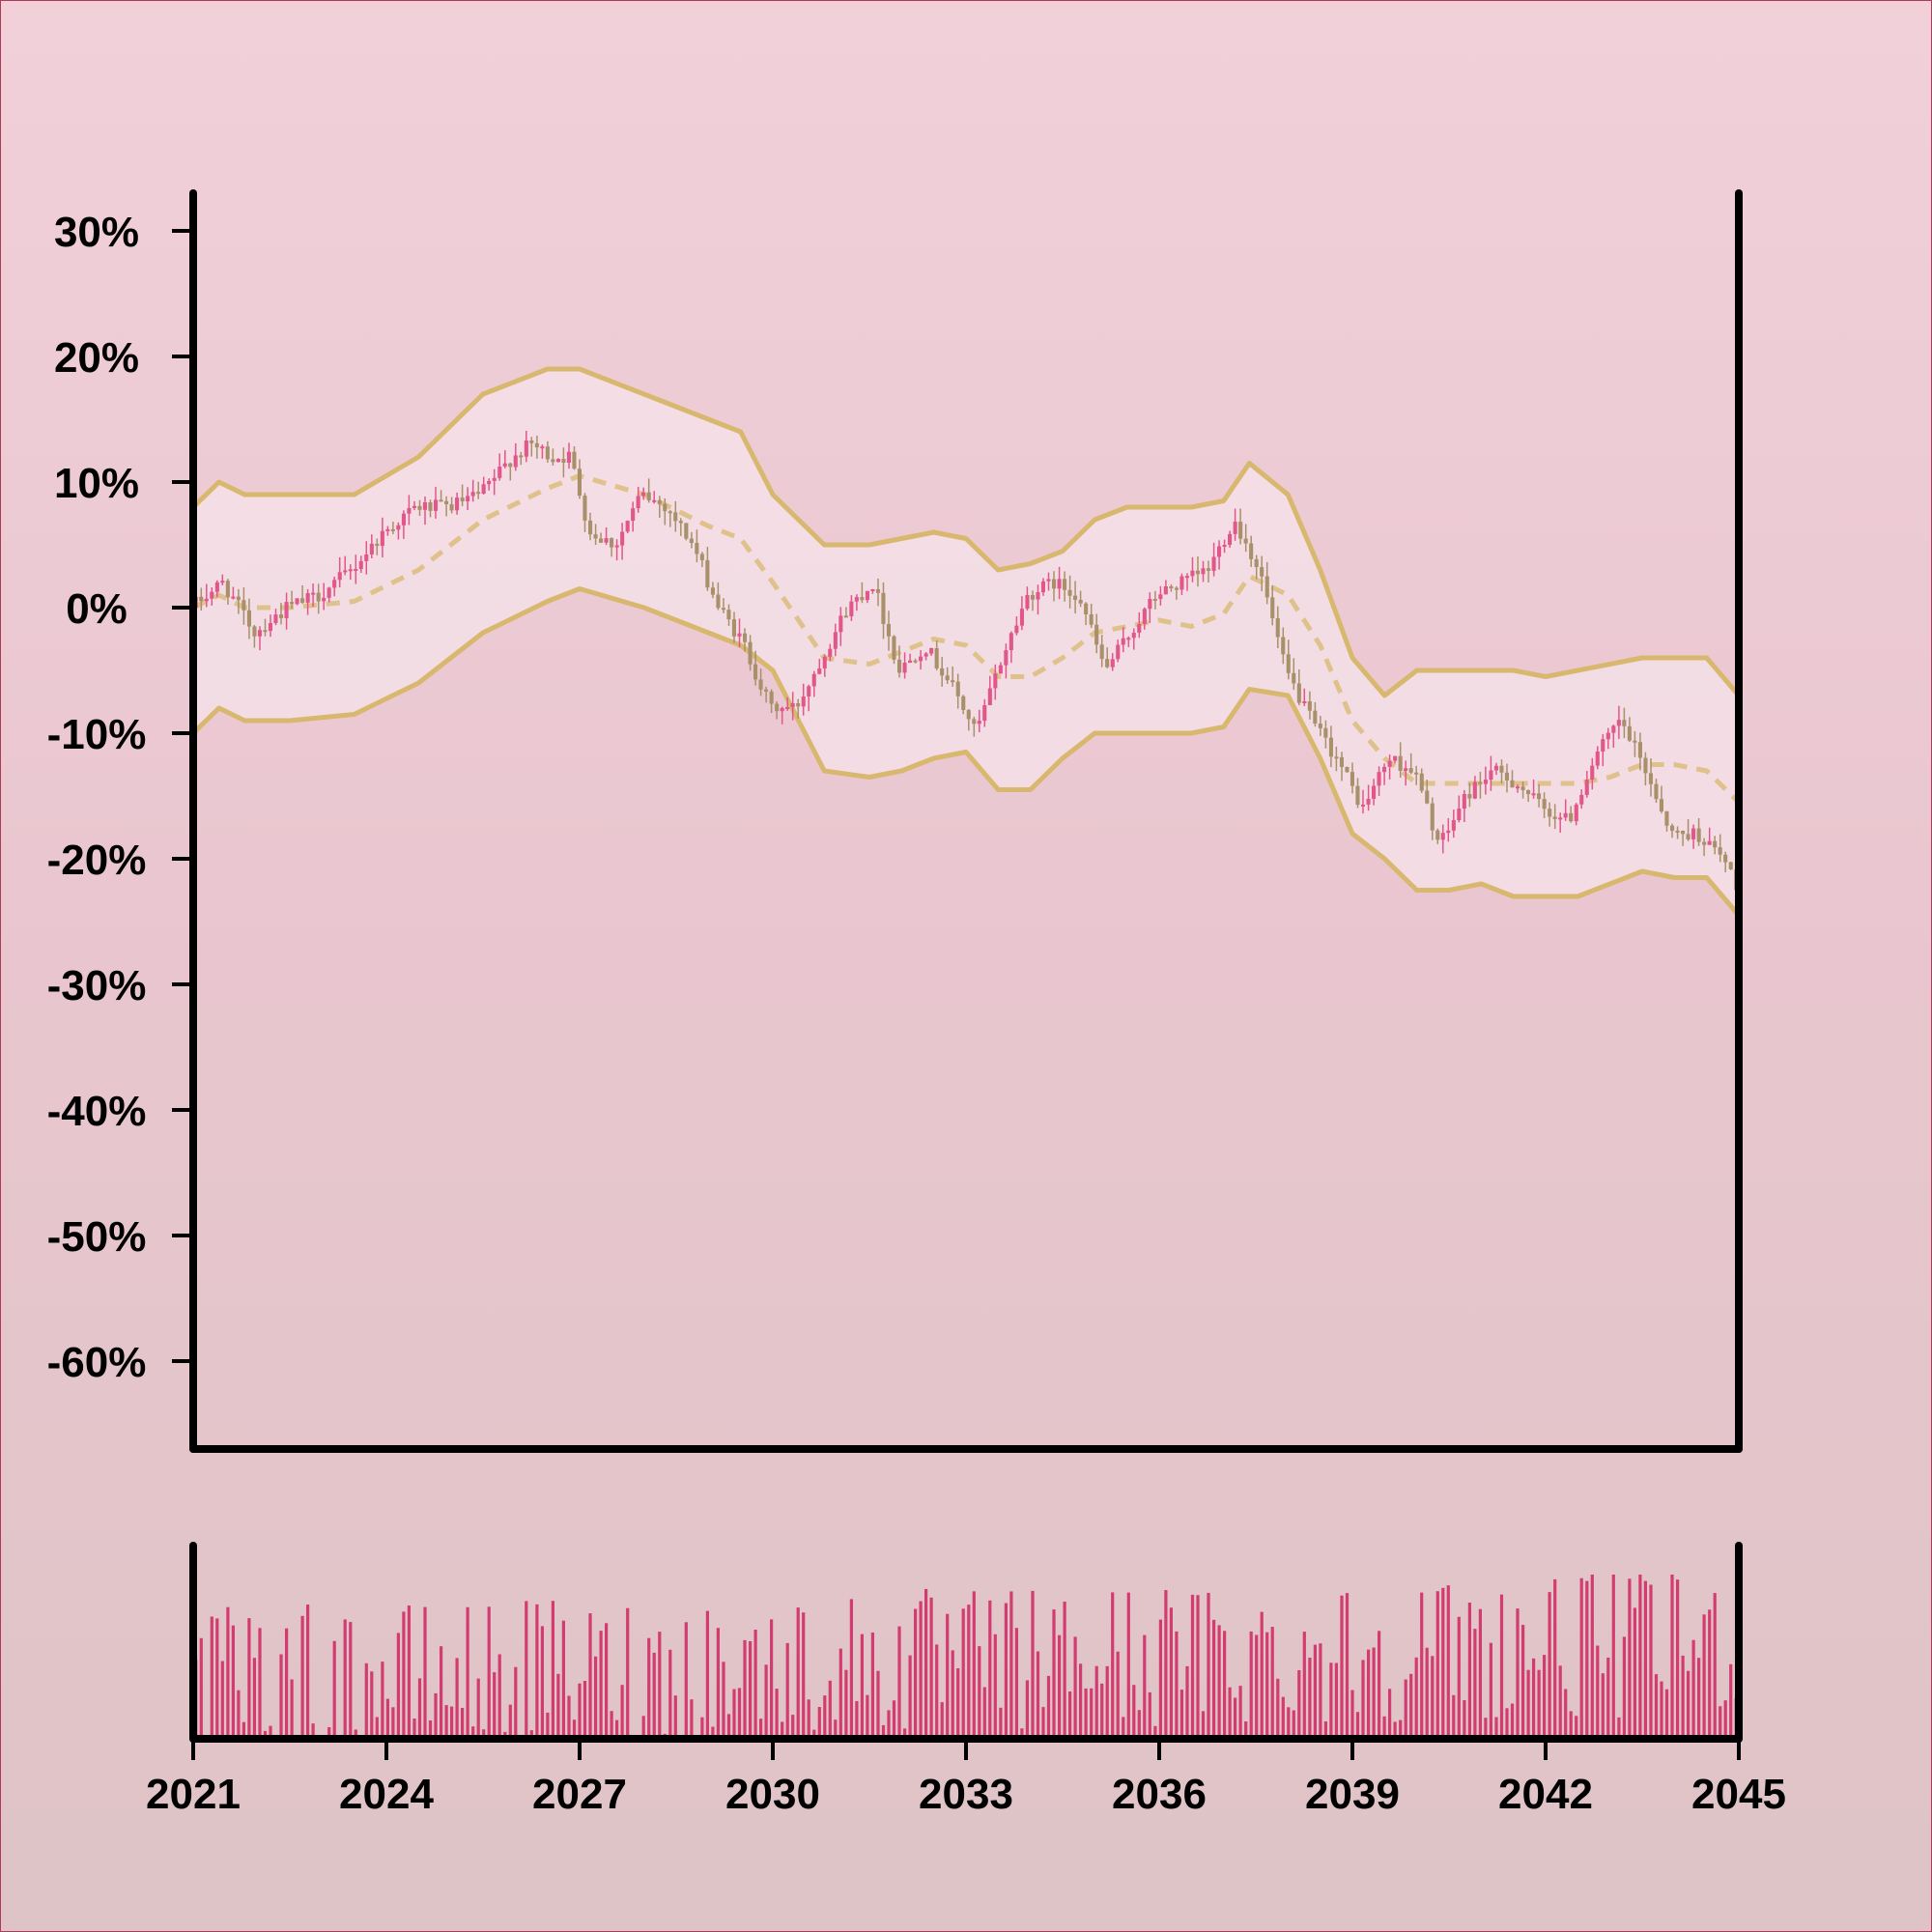  Describe the element at coordinates (97, 734) in the screenshot. I see `y-tick-label: -10%` at that location.